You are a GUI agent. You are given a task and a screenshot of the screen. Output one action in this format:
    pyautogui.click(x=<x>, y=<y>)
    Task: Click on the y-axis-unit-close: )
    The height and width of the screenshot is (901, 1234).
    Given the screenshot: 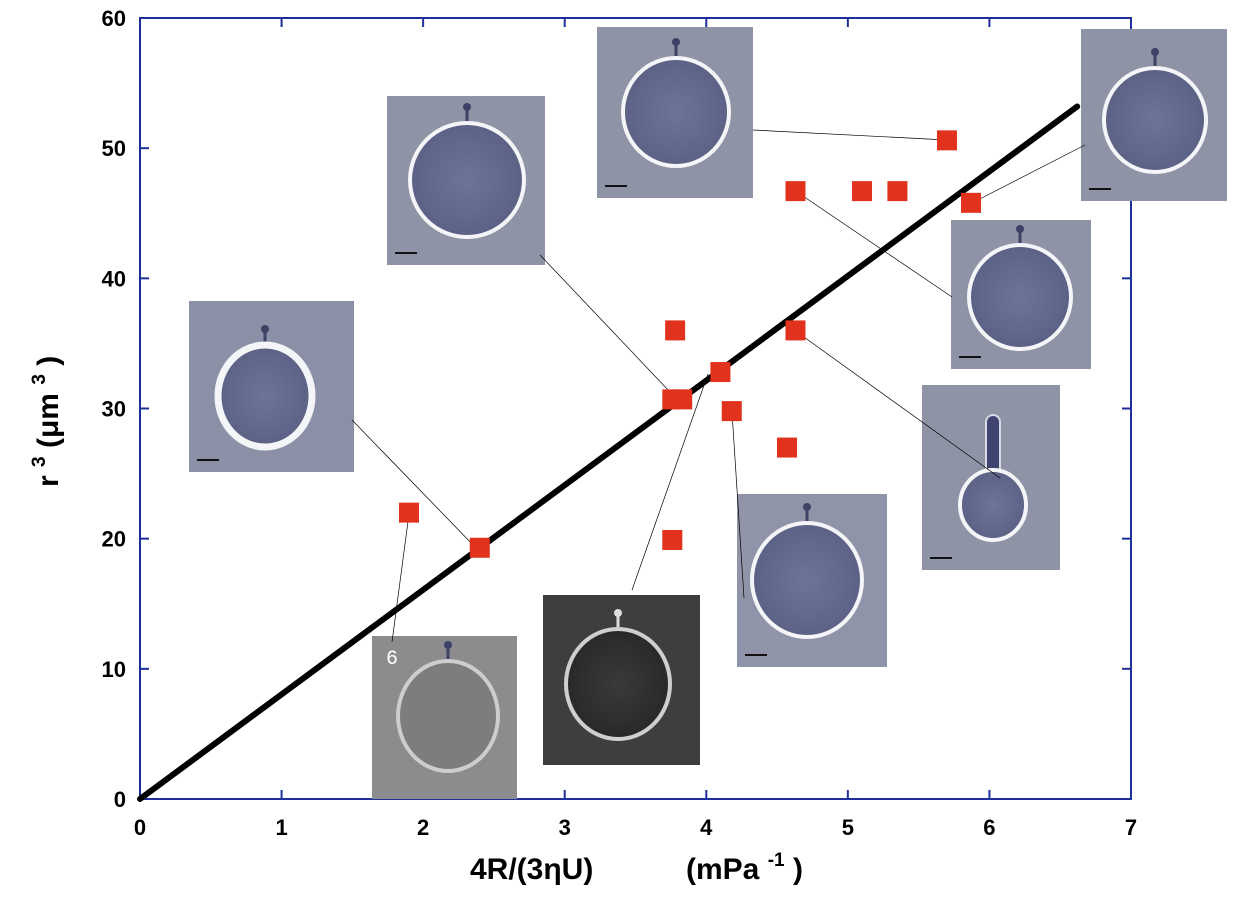 What is the action you would take?
    pyautogui.click(x=48, y=361)
    